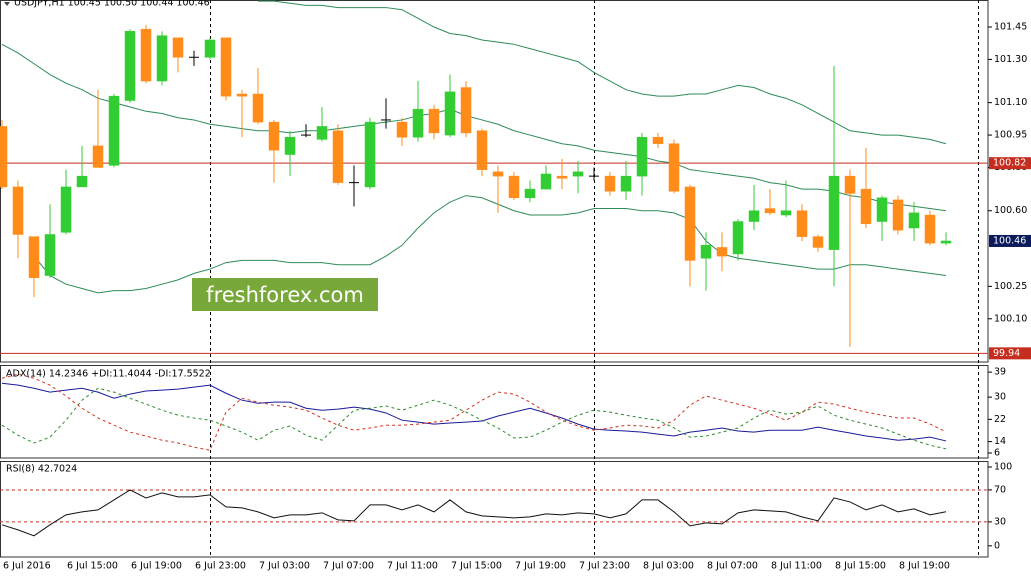 The height and width of the screenshot is (577, 1031). Describe the element at coordinates (1010, 102) in the screenshot. I see `y-tick-label: 101.10` at that location.